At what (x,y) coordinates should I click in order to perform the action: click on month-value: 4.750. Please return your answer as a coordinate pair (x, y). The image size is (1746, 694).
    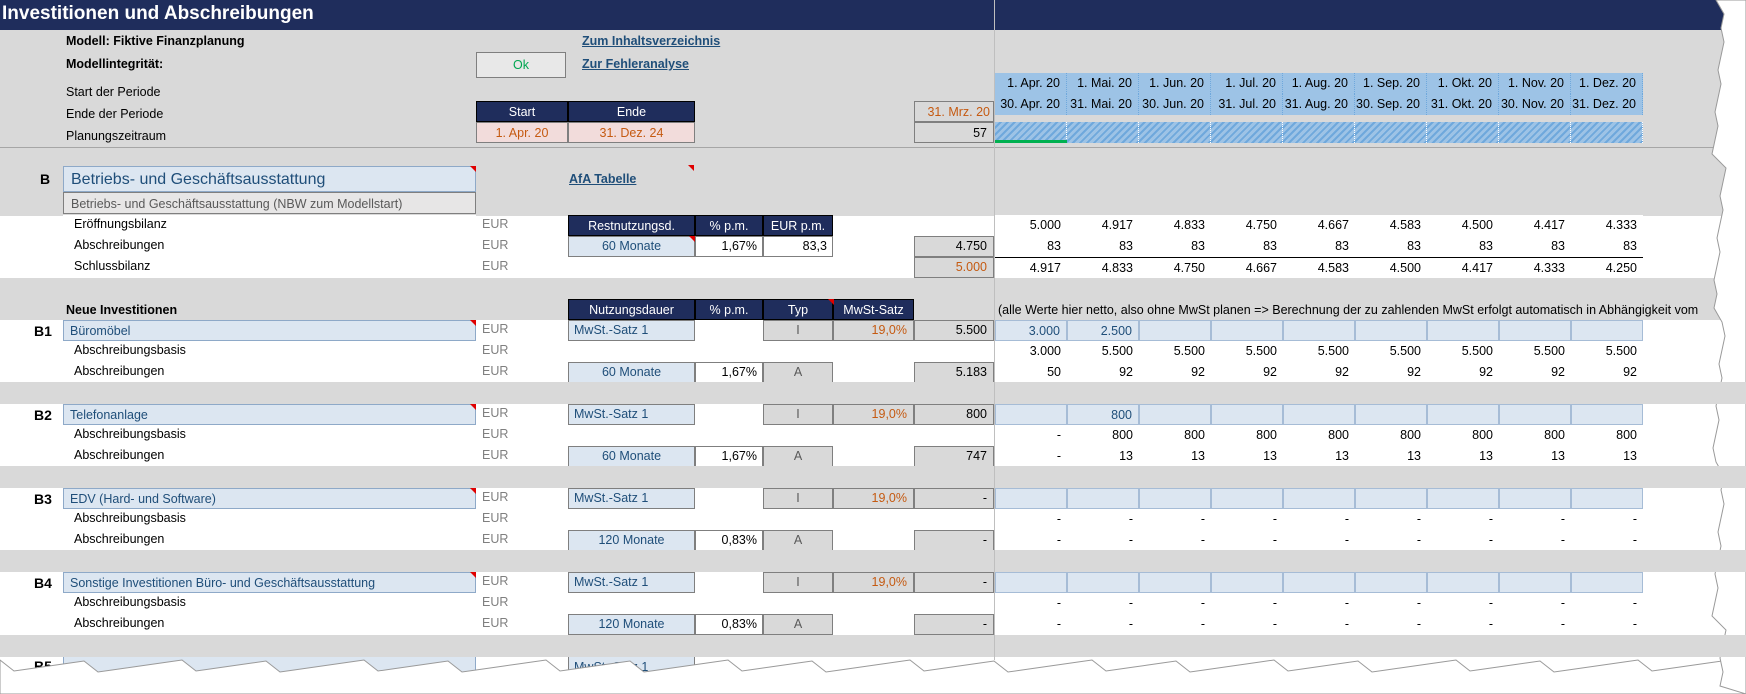
    Looking at the image, I should click on (1247, 225).